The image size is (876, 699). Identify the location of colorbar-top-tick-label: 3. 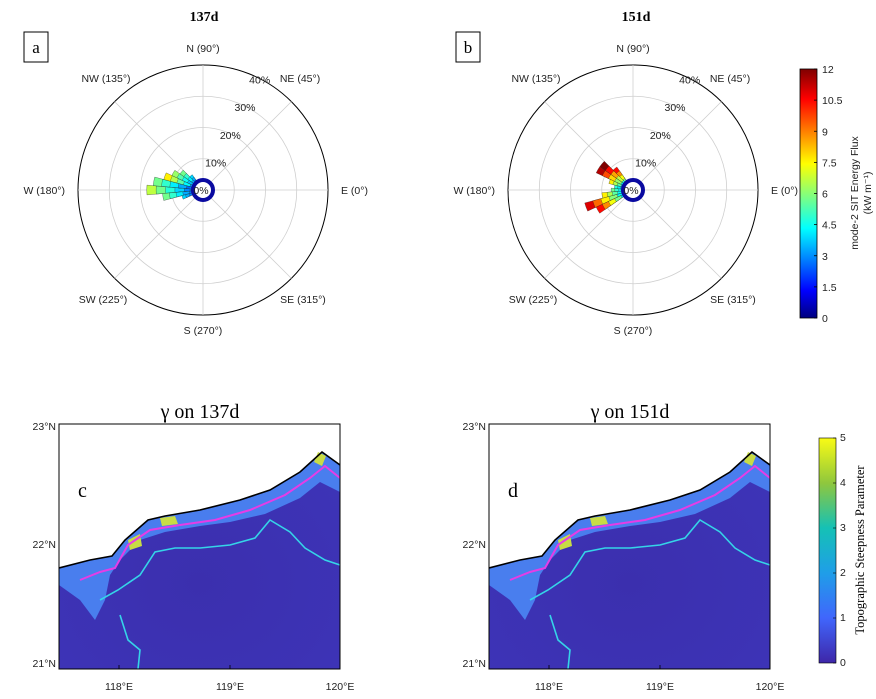
(825, 257).